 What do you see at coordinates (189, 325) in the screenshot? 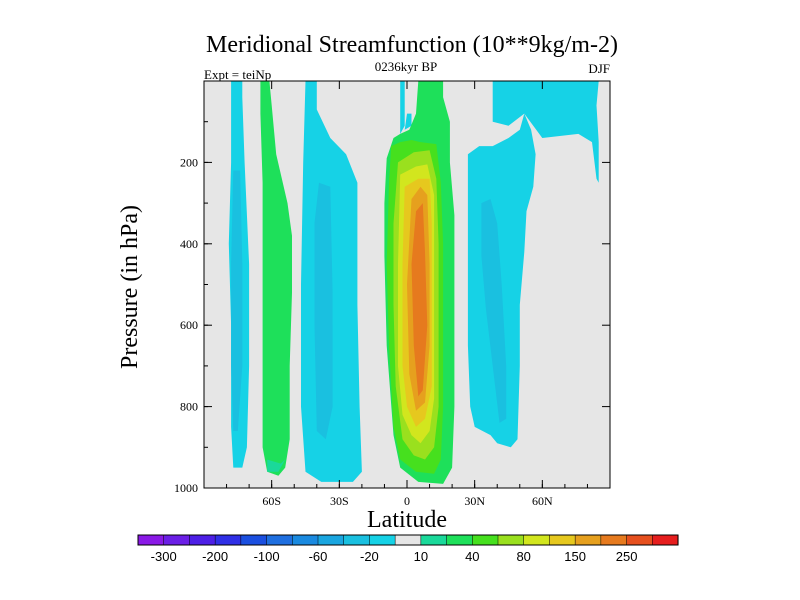
I see `y-tick-label: 600` at bounding box center [189, 325].